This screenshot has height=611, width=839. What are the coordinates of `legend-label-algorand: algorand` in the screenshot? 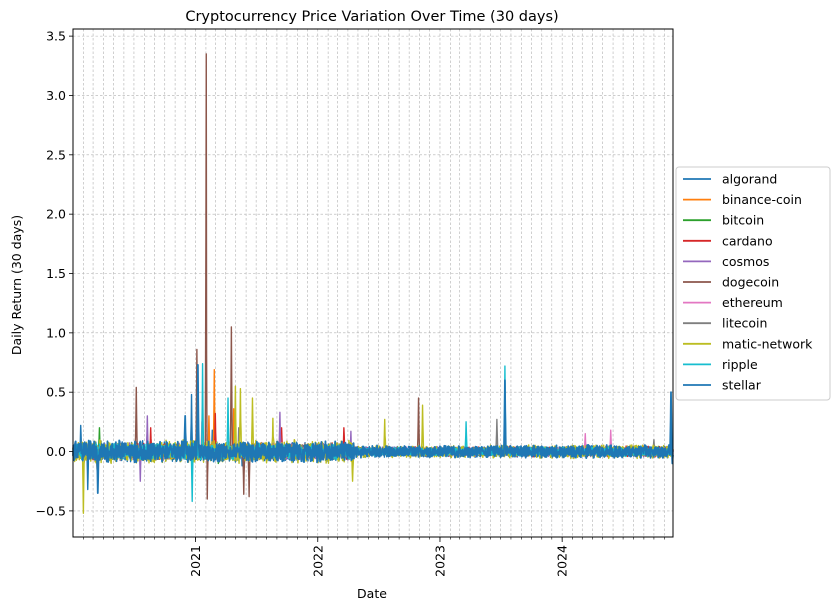 It's located at (749, 179).